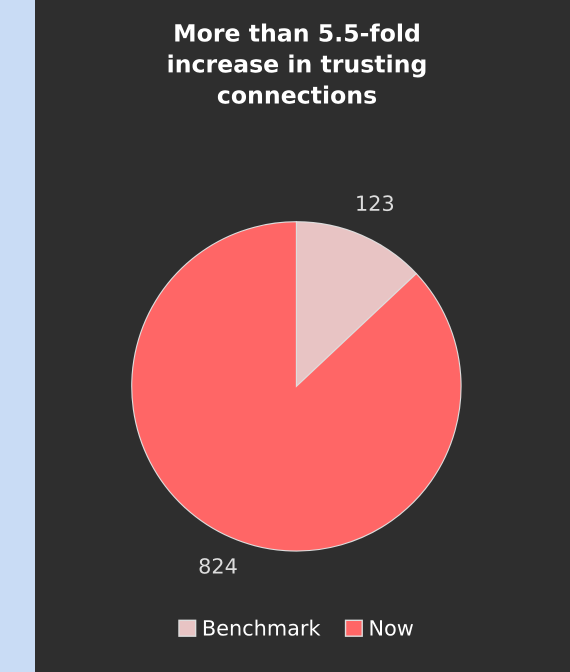  I want to click on data-label: 824, so click(218, 566).